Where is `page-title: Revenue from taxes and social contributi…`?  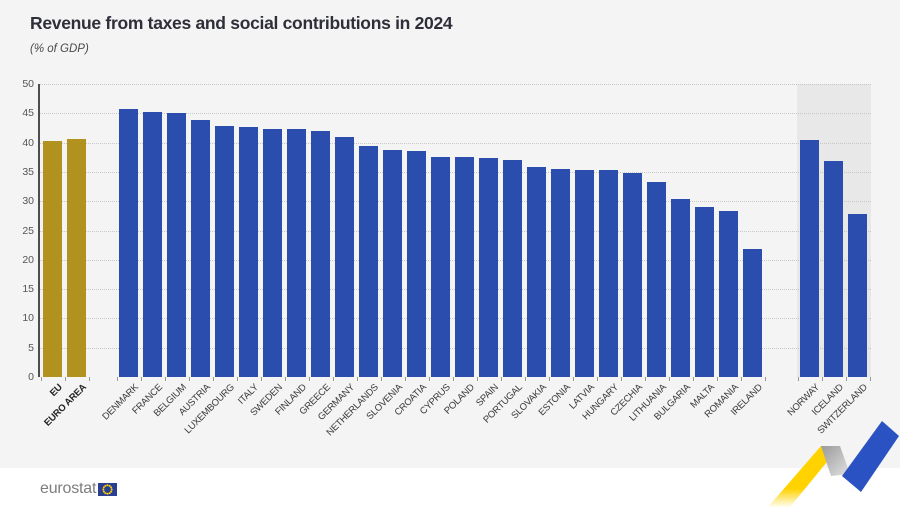 page-title: Revenue from taxes and social contributi… is located at coordinates (241, 23).